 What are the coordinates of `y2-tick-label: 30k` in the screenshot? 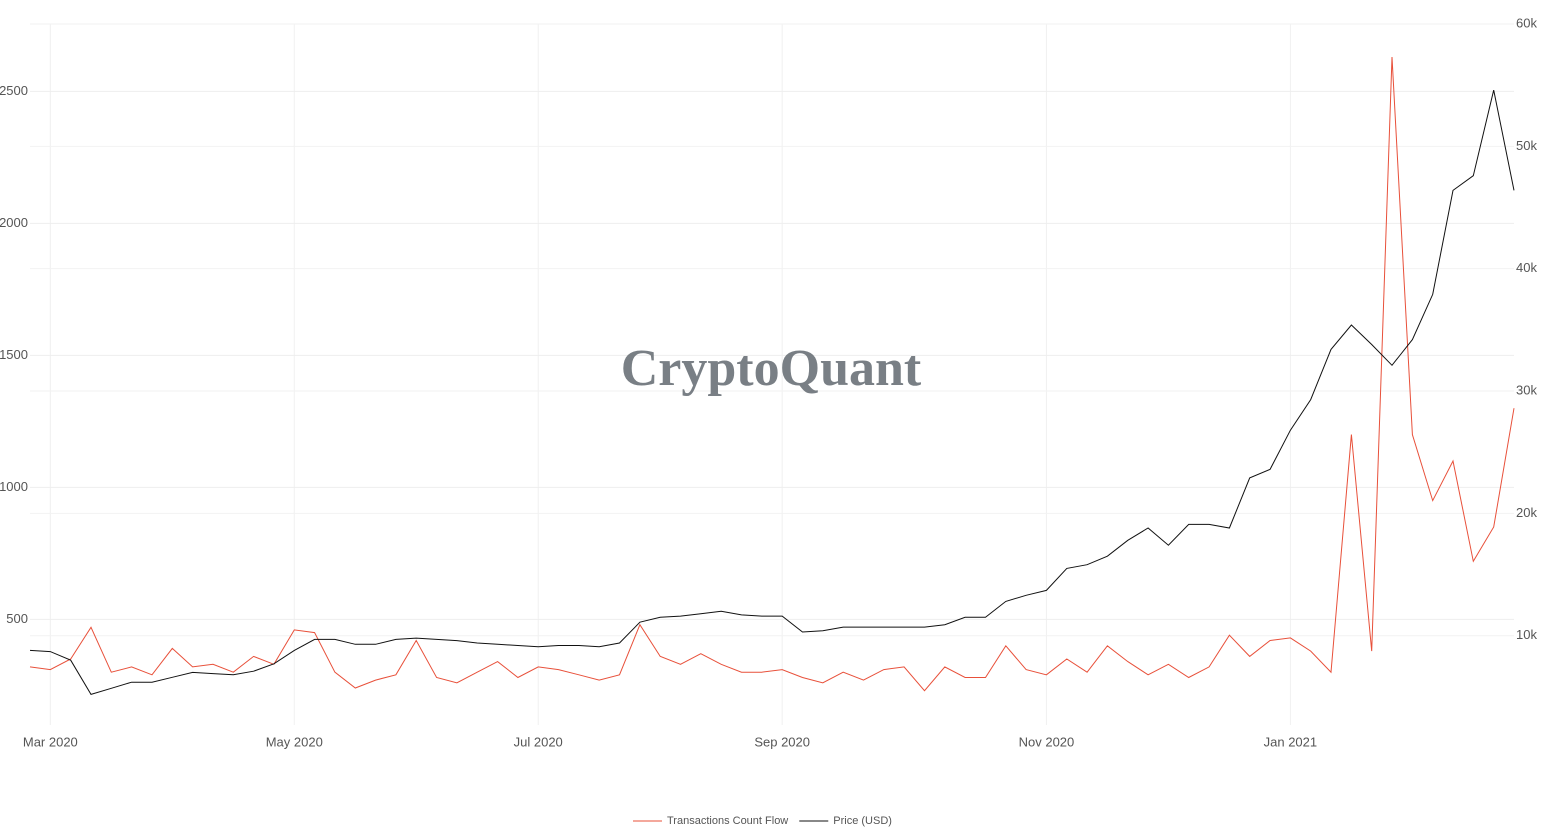 It's located at (1526, 389).